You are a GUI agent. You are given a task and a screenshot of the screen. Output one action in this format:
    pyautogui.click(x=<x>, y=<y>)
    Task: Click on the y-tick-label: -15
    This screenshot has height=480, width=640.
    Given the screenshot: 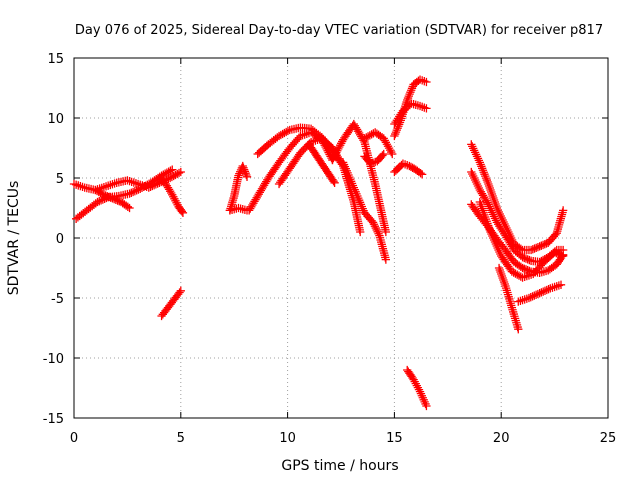 What is the action you would take?
    pyautogui.click(x=53, y=419)
    